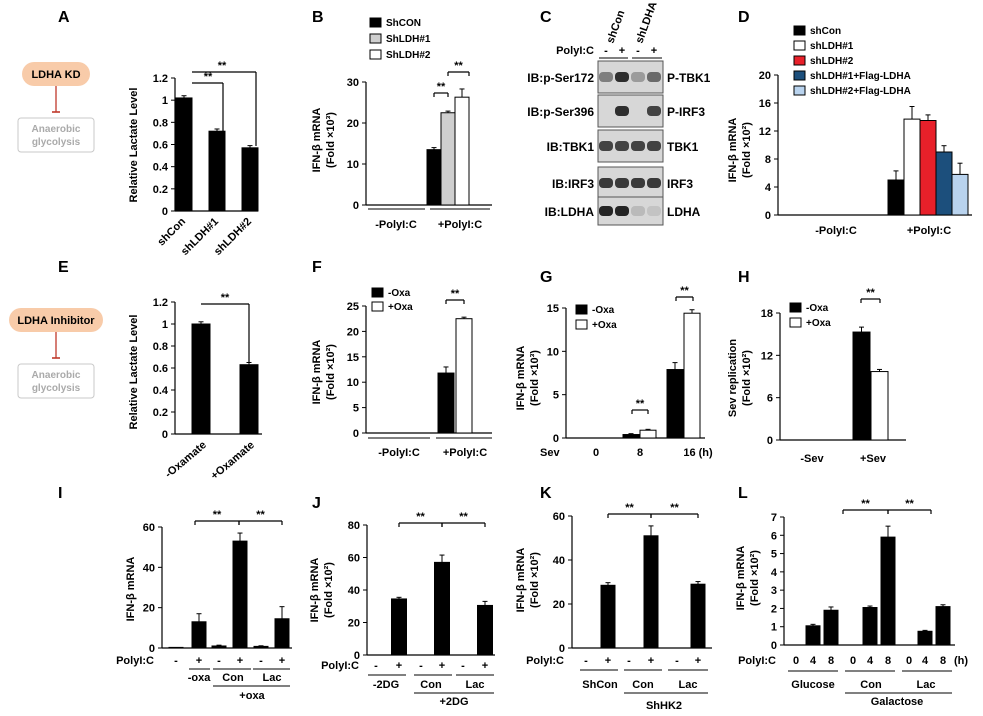 This screenshot has height=716, width=983. What do you see at coordinates (135, 661) in the screenshot?
I see `x-axis-title: PolyI:C` at bounding box center [135, 661].